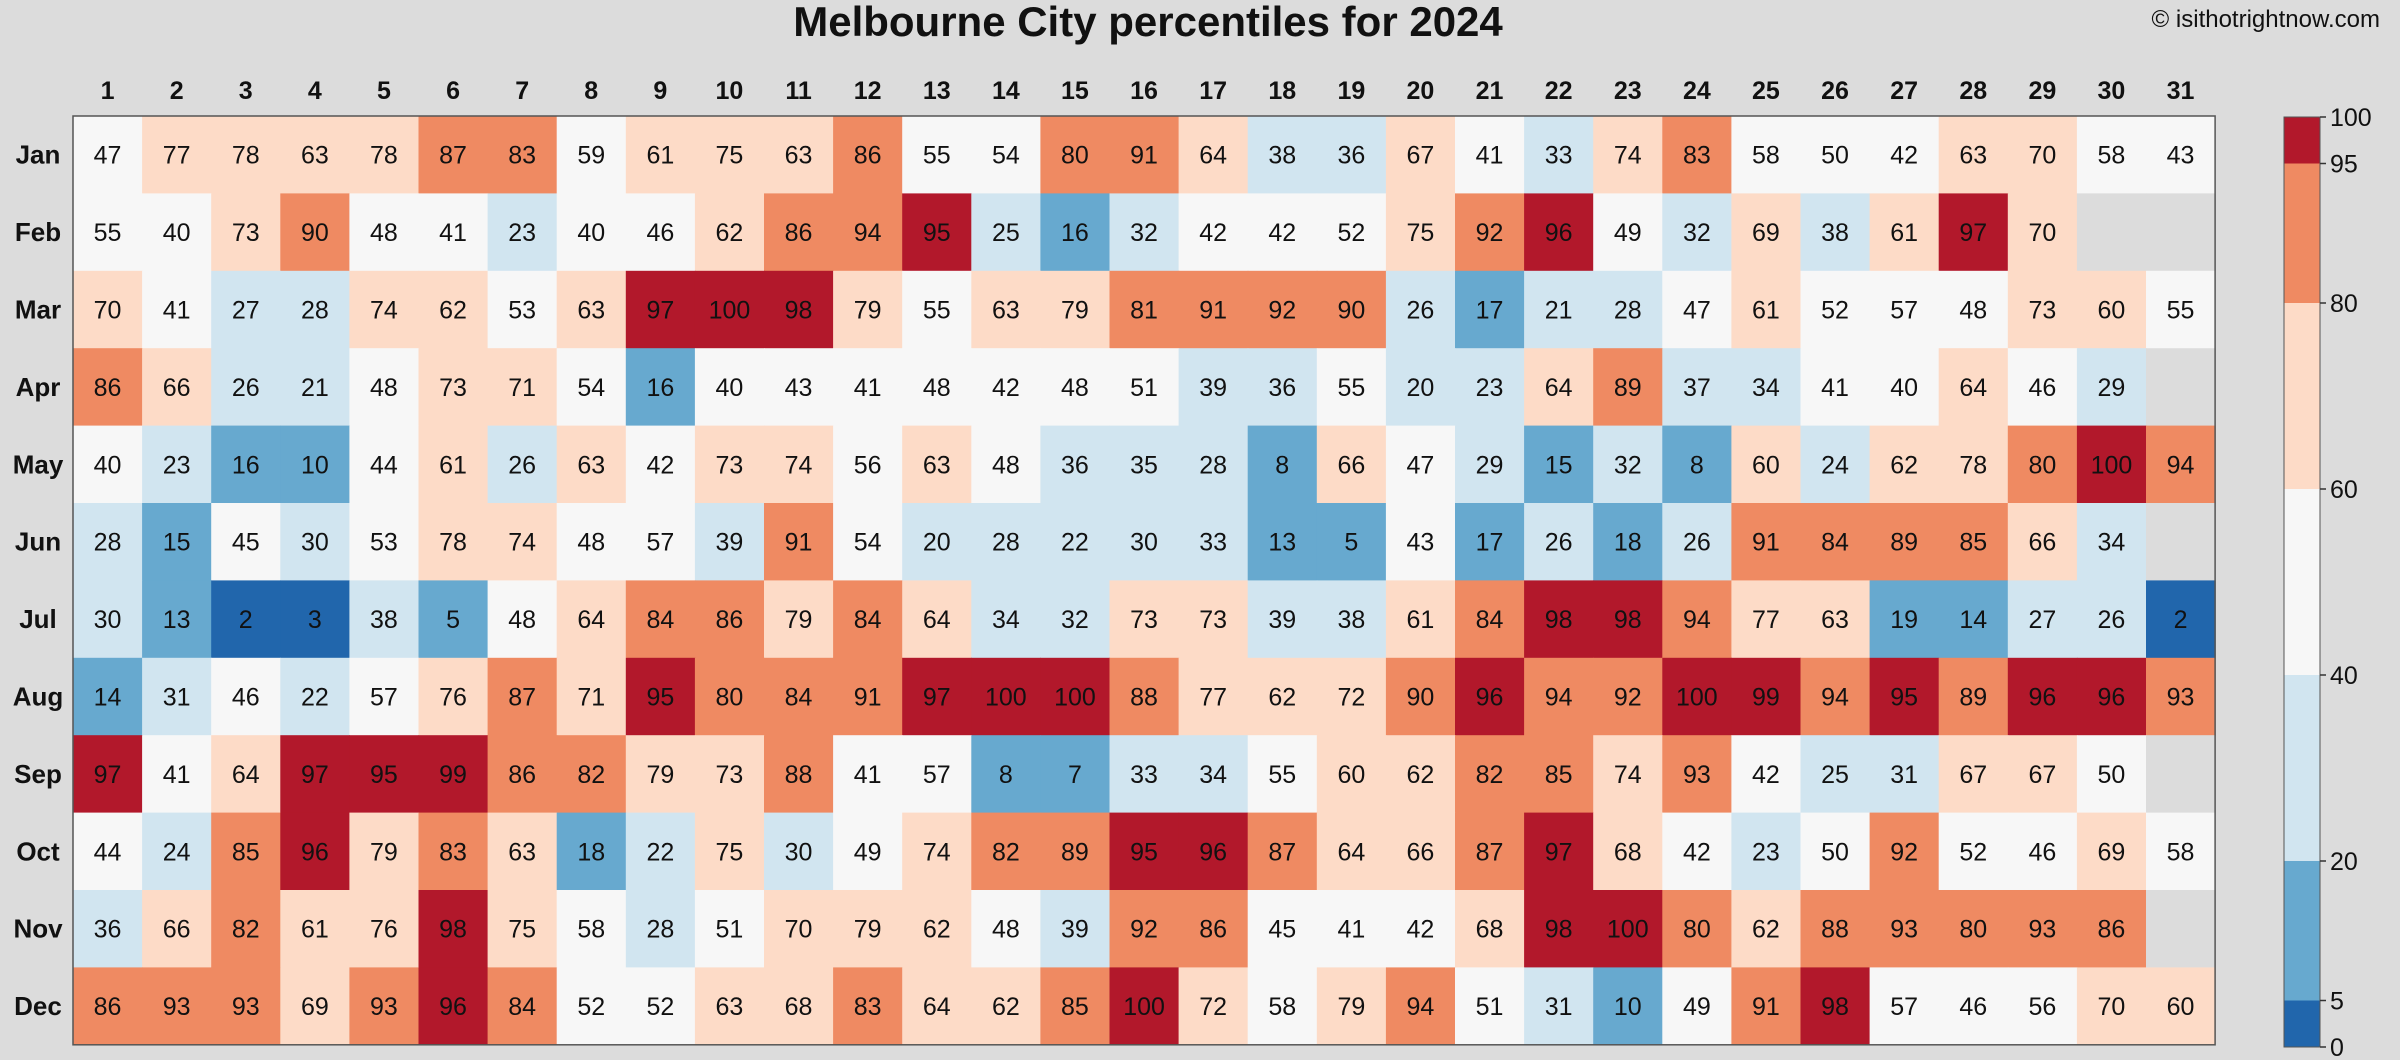 Image resolution: width=2400 pixels, height=1060 pixels. What do you see at coordinates (1904, 233) in the screenshot?
I see `cell-value-label: 61` at bounding box center [1904, 233].